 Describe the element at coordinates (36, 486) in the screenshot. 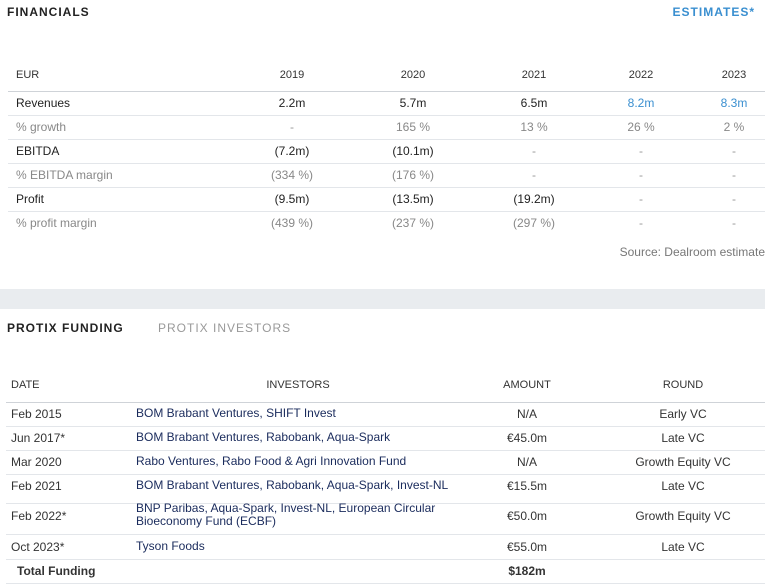

I see `date: Feb 2021` at that location.